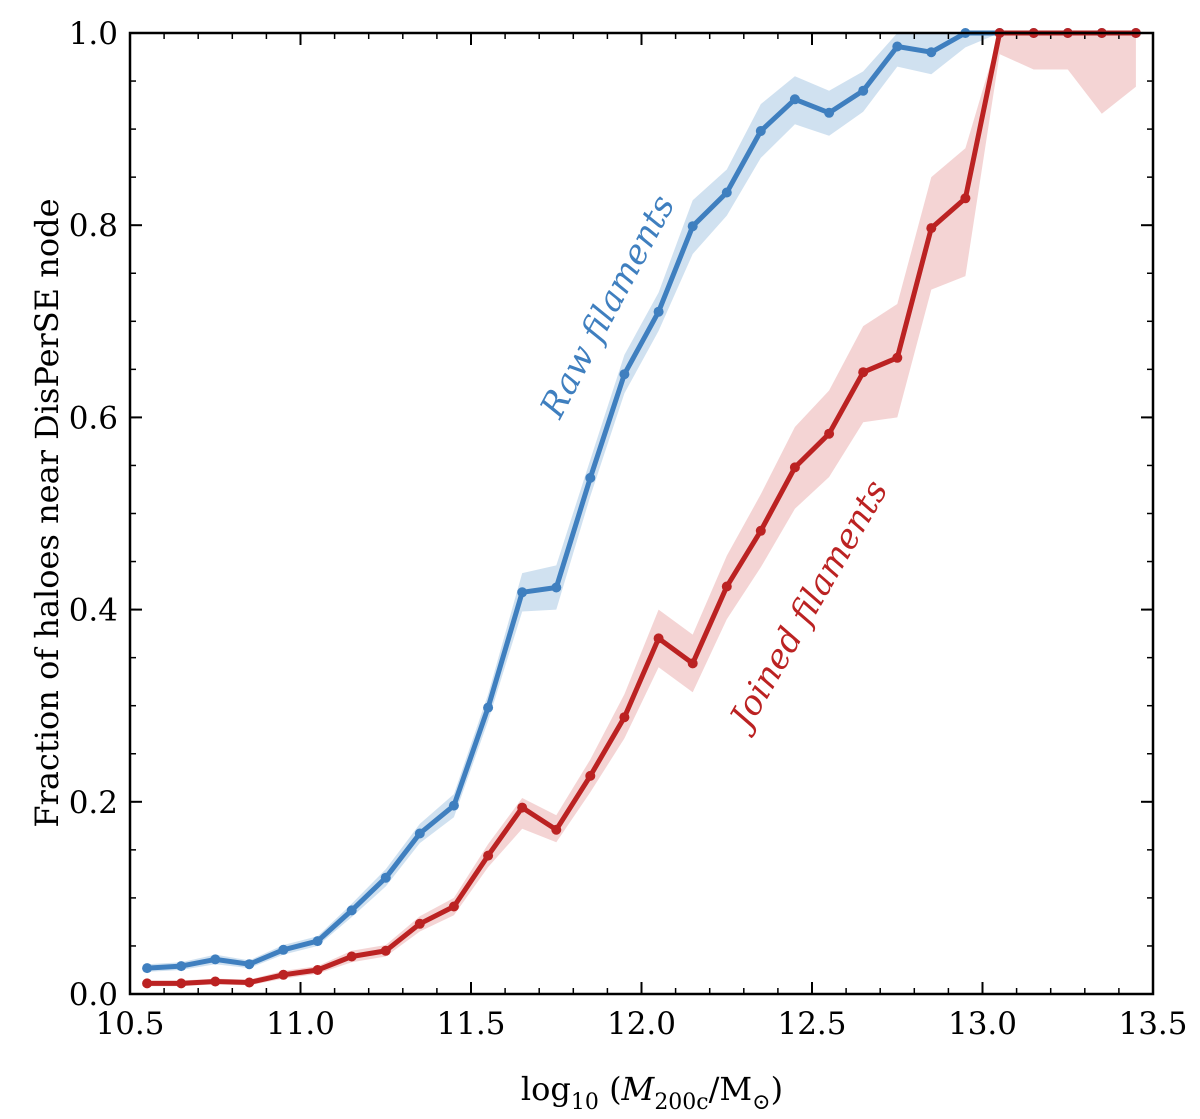 This screenshot has height=1119, width=1200. What do you see at coordinates (129, 1024) in the screenshot?
I see `x-tick-label: 10.5` at bounding box center [129, 1024].